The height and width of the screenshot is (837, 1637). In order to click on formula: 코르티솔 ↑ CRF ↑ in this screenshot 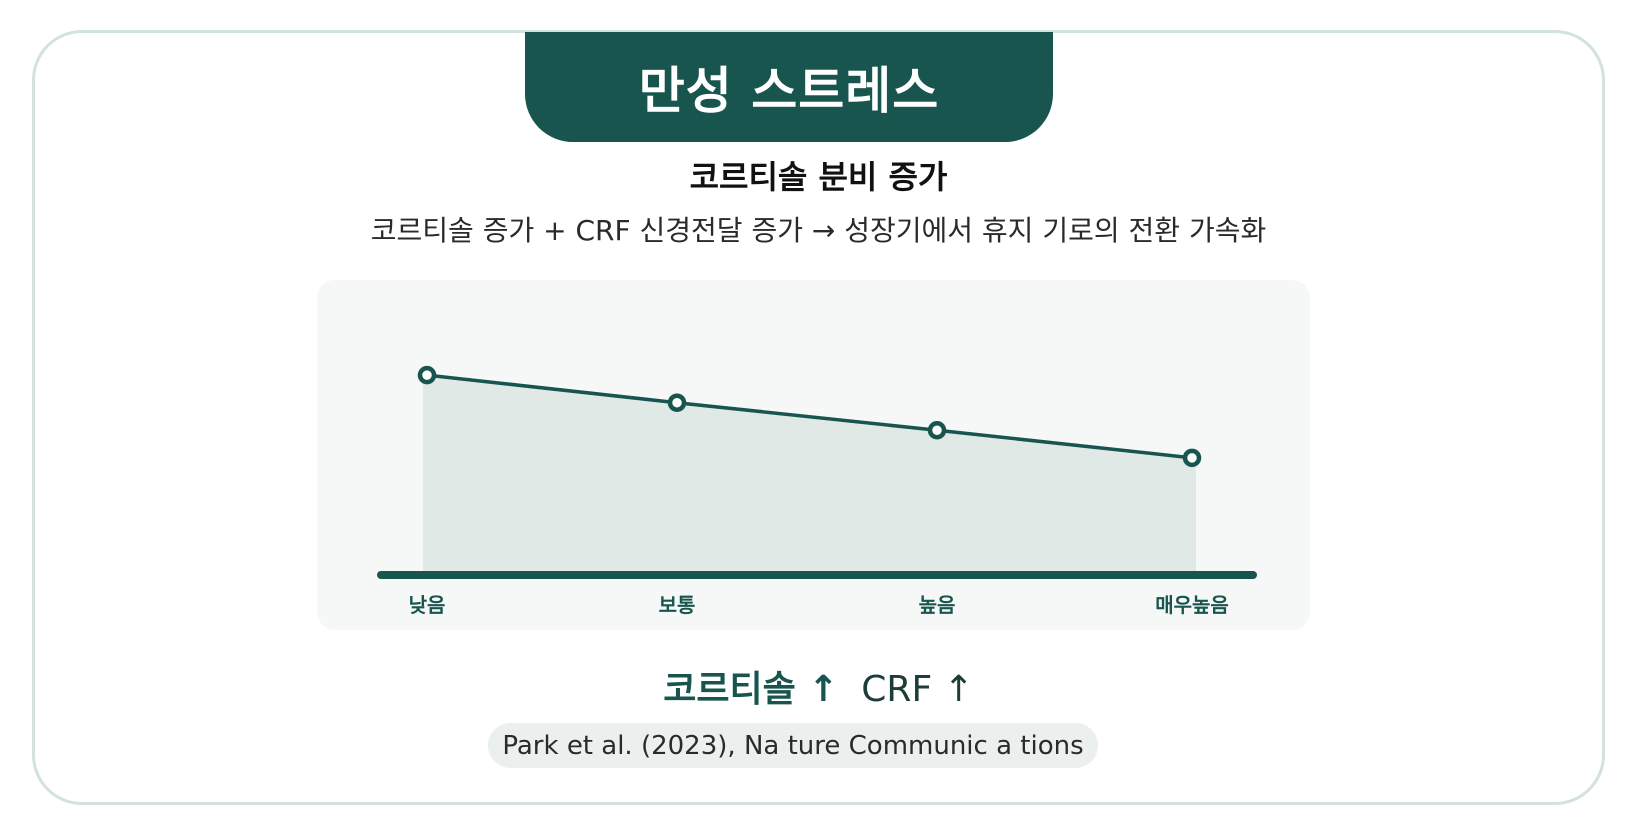, I will do `click(818, 686)`.